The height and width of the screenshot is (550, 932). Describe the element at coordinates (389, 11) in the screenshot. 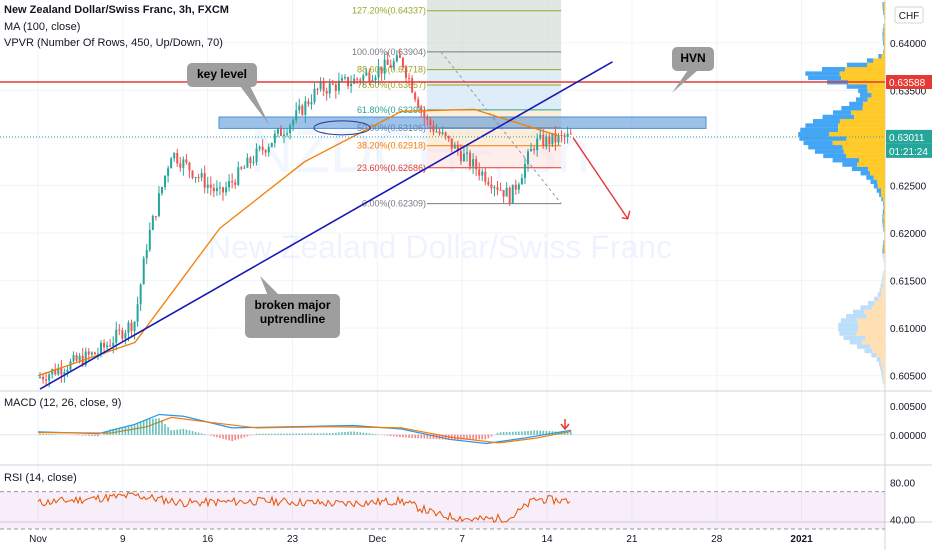

I see `fib-level-label: 127.20%(0.64337)` at that location.